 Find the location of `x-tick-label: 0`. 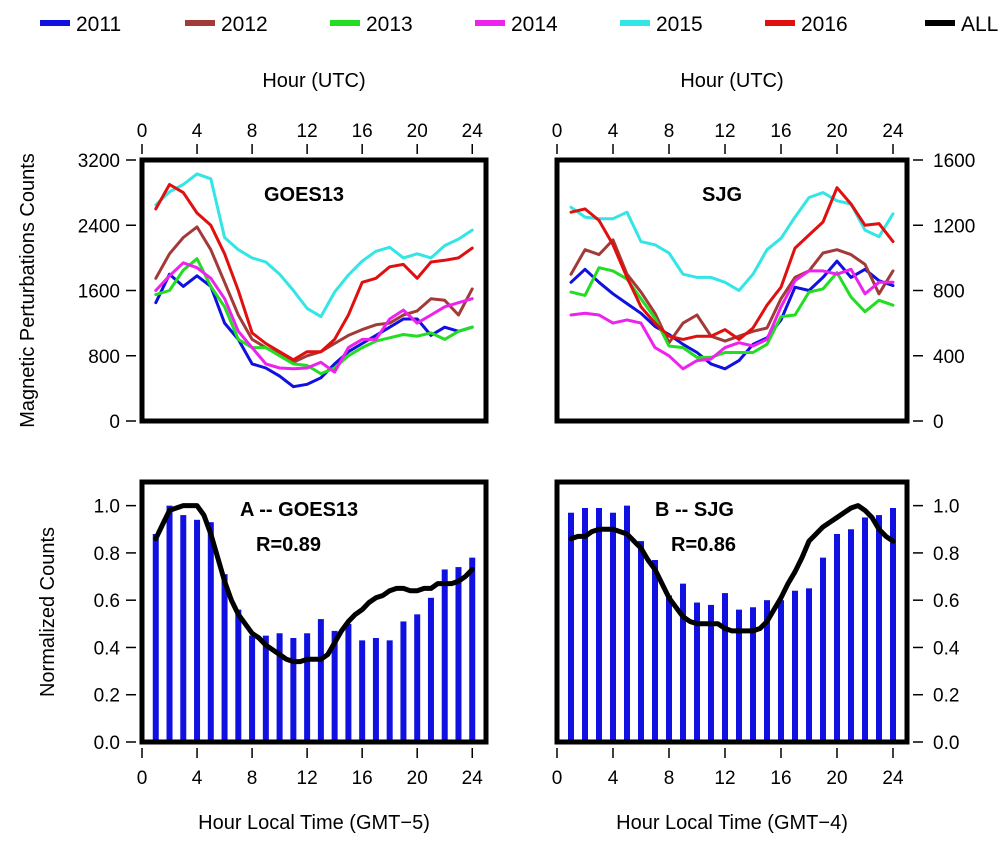

x-tick-label: 0 is located at coordinates (142, 131).